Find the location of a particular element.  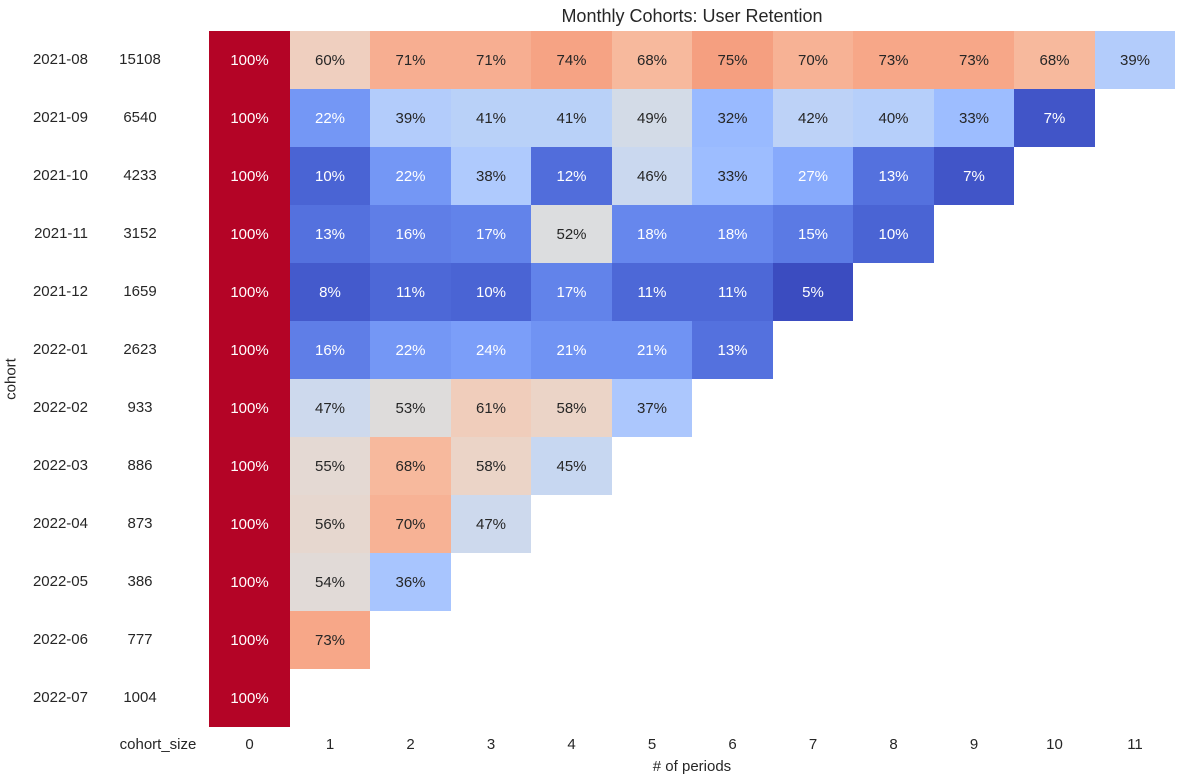

x-axis-tick-label: 0 is located at coordinates (249, 744).